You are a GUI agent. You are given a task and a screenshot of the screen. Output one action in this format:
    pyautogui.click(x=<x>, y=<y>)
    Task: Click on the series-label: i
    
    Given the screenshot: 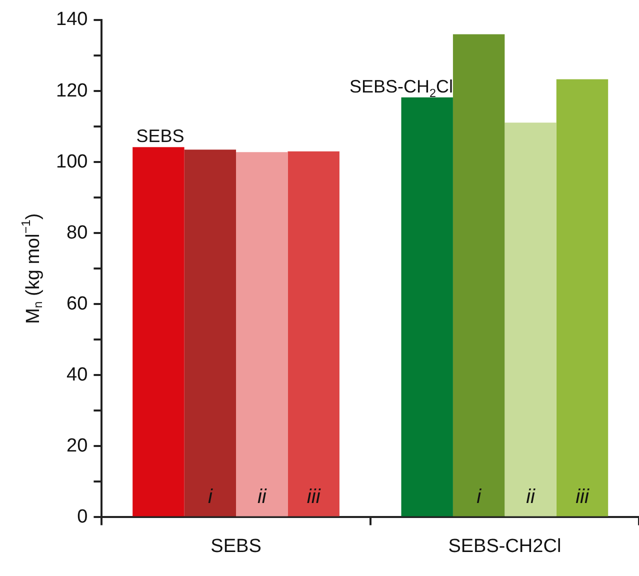 What is the action you would take?
    pyautogui.click(x=210, y=497)
    